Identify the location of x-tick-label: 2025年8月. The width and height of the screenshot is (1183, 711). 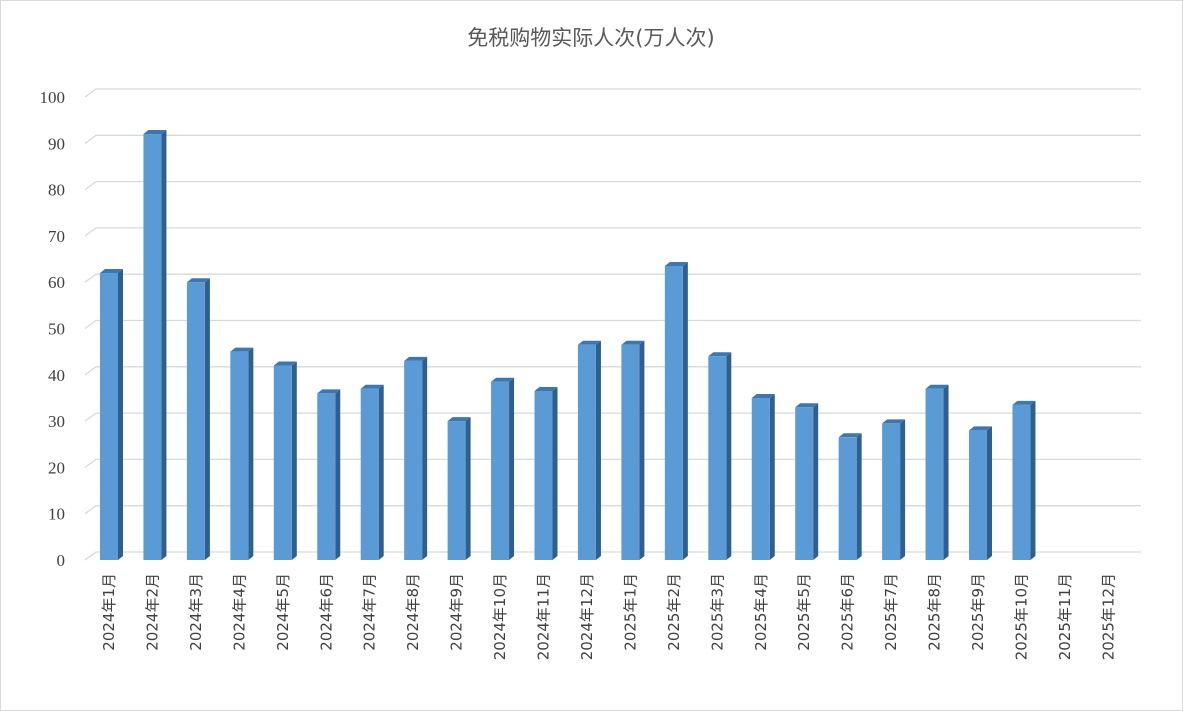
(935, 612).